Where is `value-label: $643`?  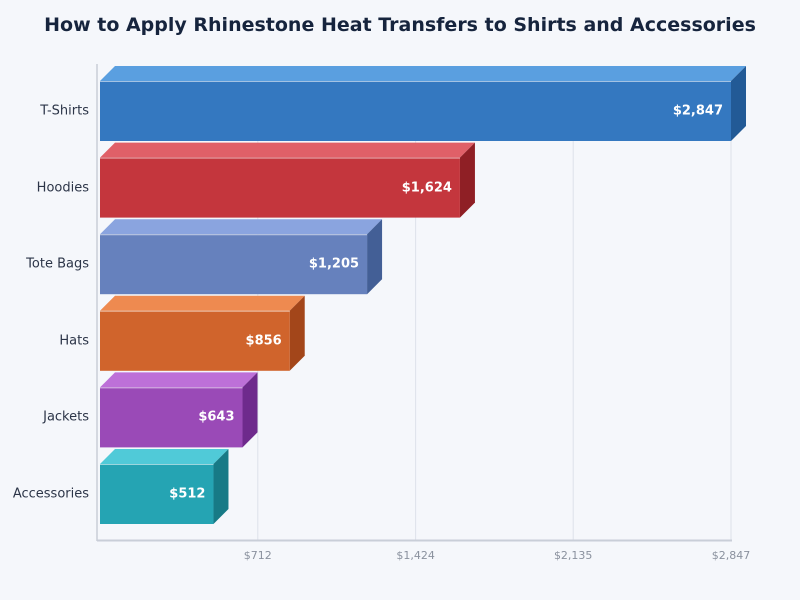 value-label: $643 is located at coordinates (216, 417).